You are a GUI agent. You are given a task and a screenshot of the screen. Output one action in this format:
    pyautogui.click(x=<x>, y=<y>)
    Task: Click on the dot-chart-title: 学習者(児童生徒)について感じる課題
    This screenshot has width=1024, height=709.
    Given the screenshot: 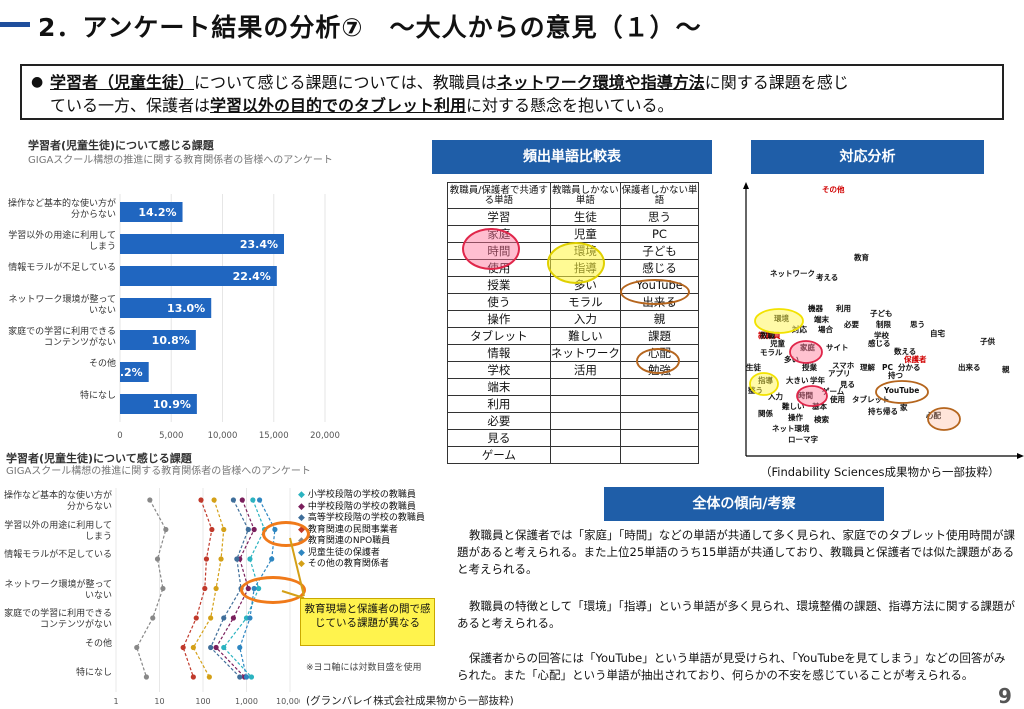 What is the action you would take?
    pyautogui.click(x=99, y=458)
    